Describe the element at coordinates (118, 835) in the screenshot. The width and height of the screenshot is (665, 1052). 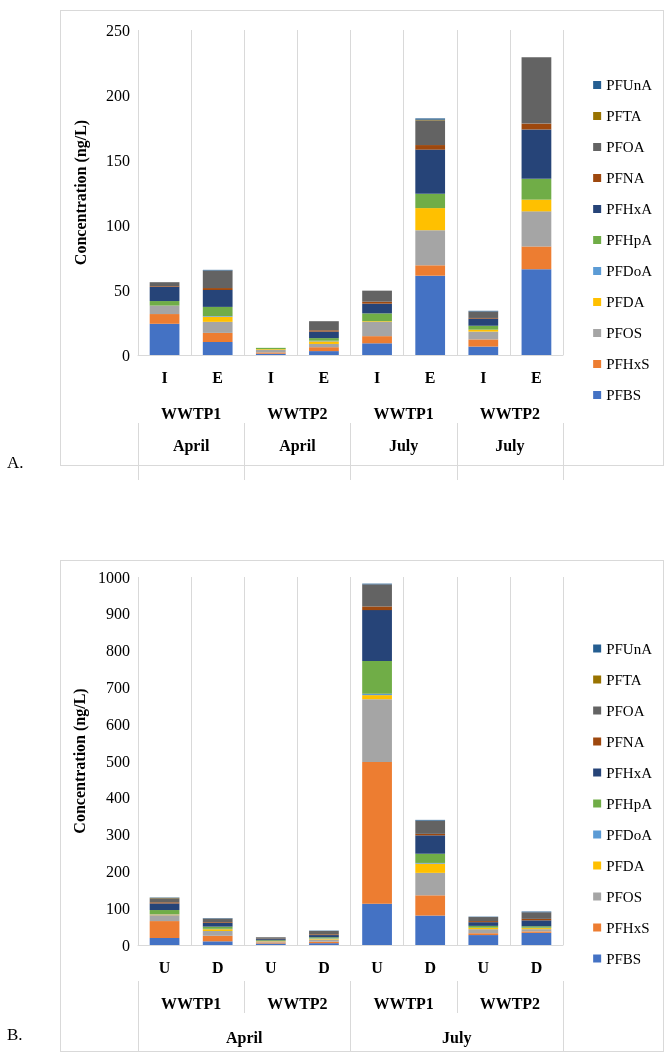
I see `y-tick-label: 300` at that location.